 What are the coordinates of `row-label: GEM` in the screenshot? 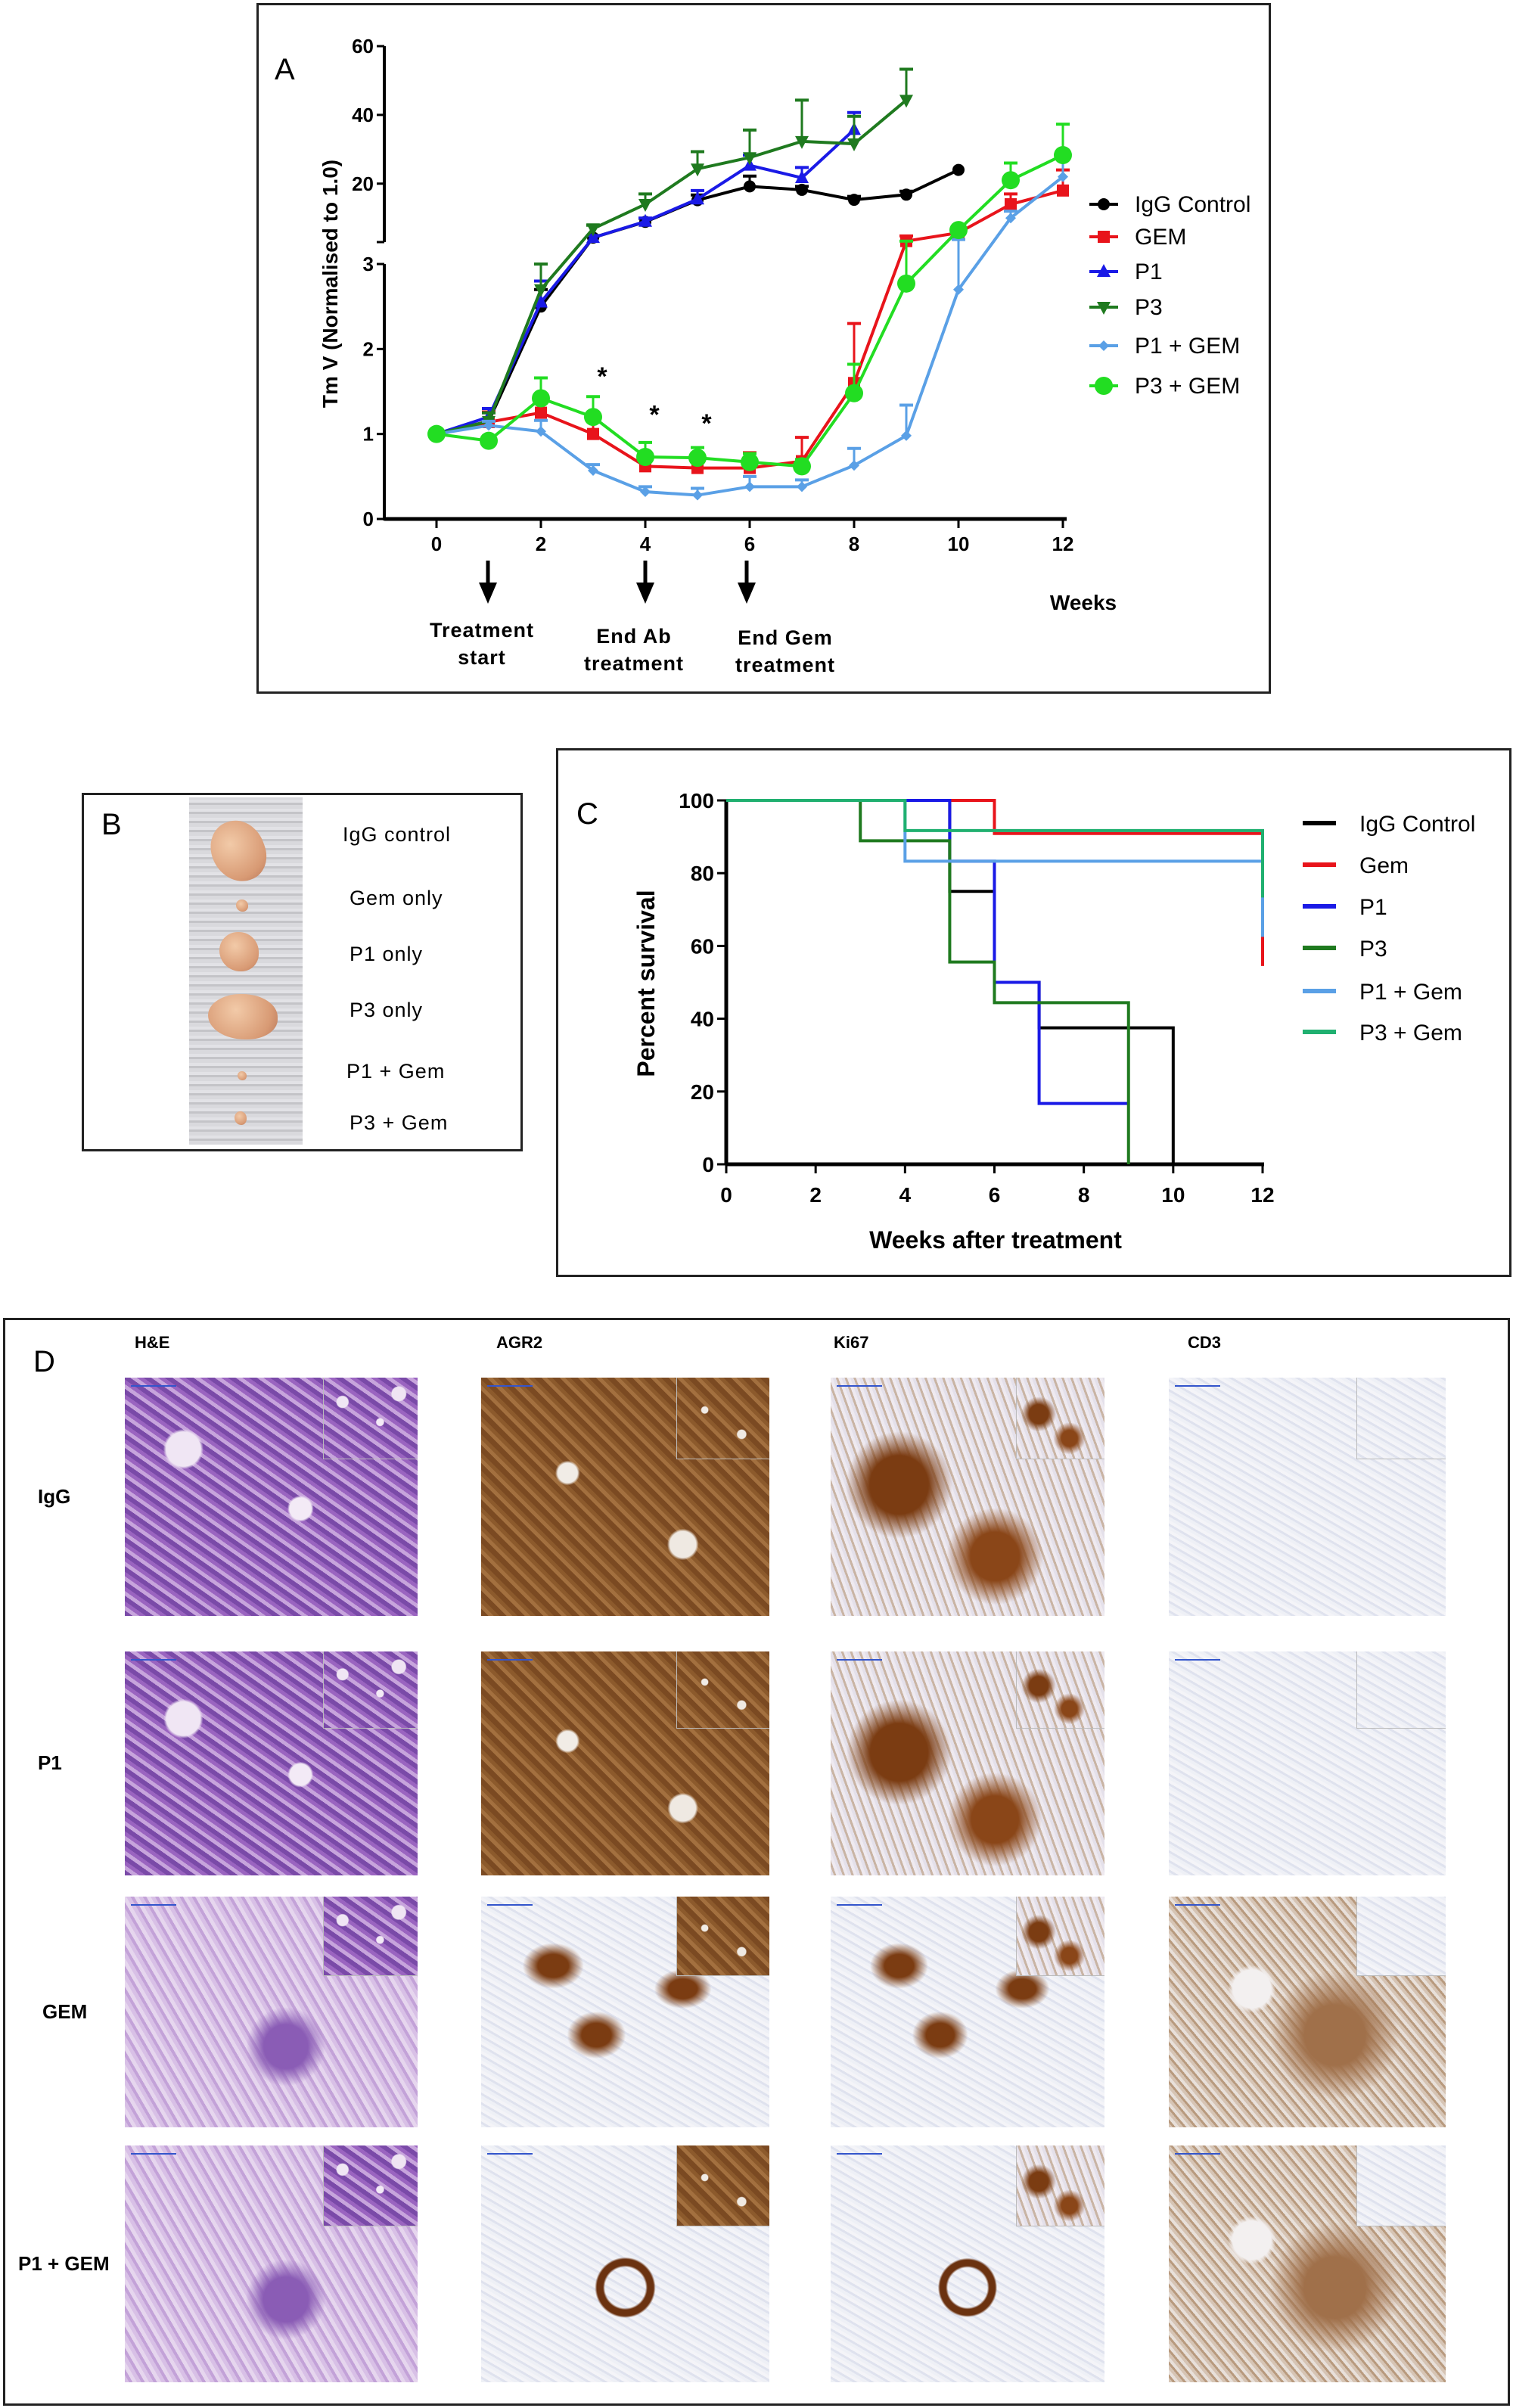 It's located at (65, 2011).